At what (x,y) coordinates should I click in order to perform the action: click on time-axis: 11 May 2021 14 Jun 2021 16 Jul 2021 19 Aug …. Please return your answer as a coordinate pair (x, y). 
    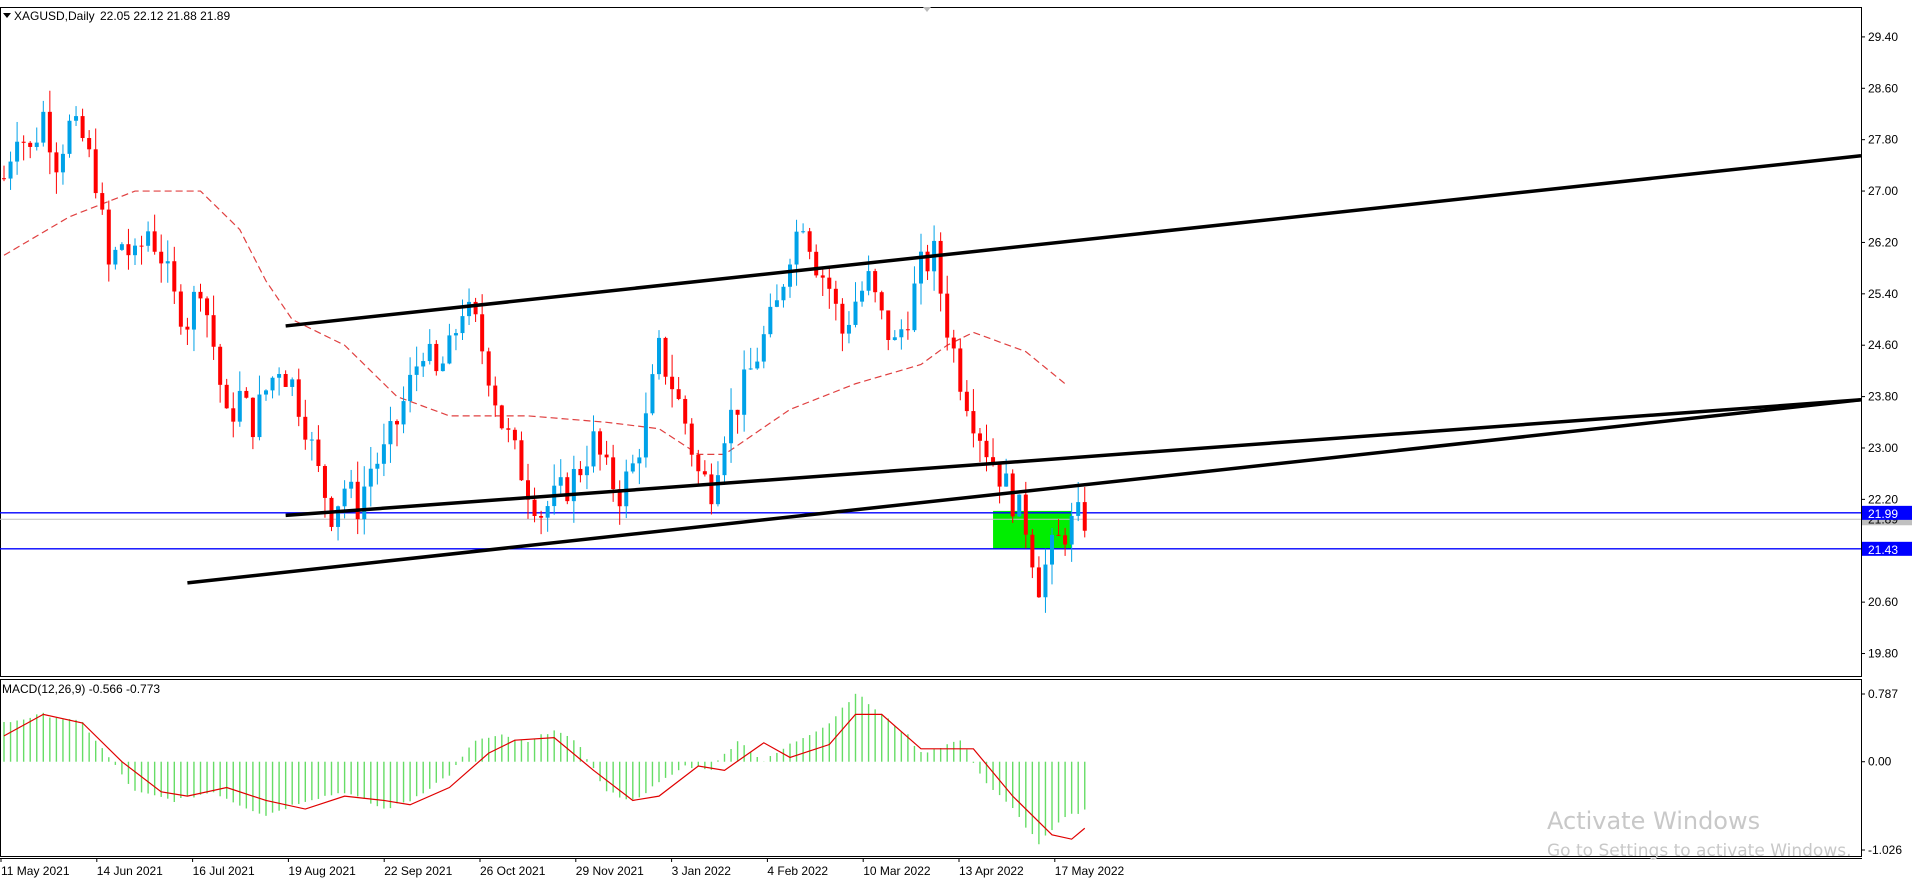
    Looking at the image, I should click on (562, 868).